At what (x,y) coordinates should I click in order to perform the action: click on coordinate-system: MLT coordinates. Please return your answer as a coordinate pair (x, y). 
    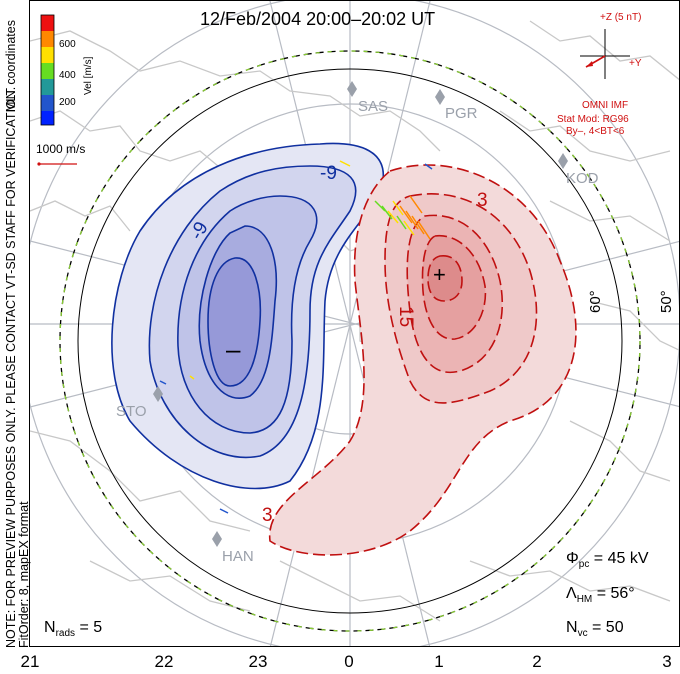
    Looking at the image, I should click on (11, 66).